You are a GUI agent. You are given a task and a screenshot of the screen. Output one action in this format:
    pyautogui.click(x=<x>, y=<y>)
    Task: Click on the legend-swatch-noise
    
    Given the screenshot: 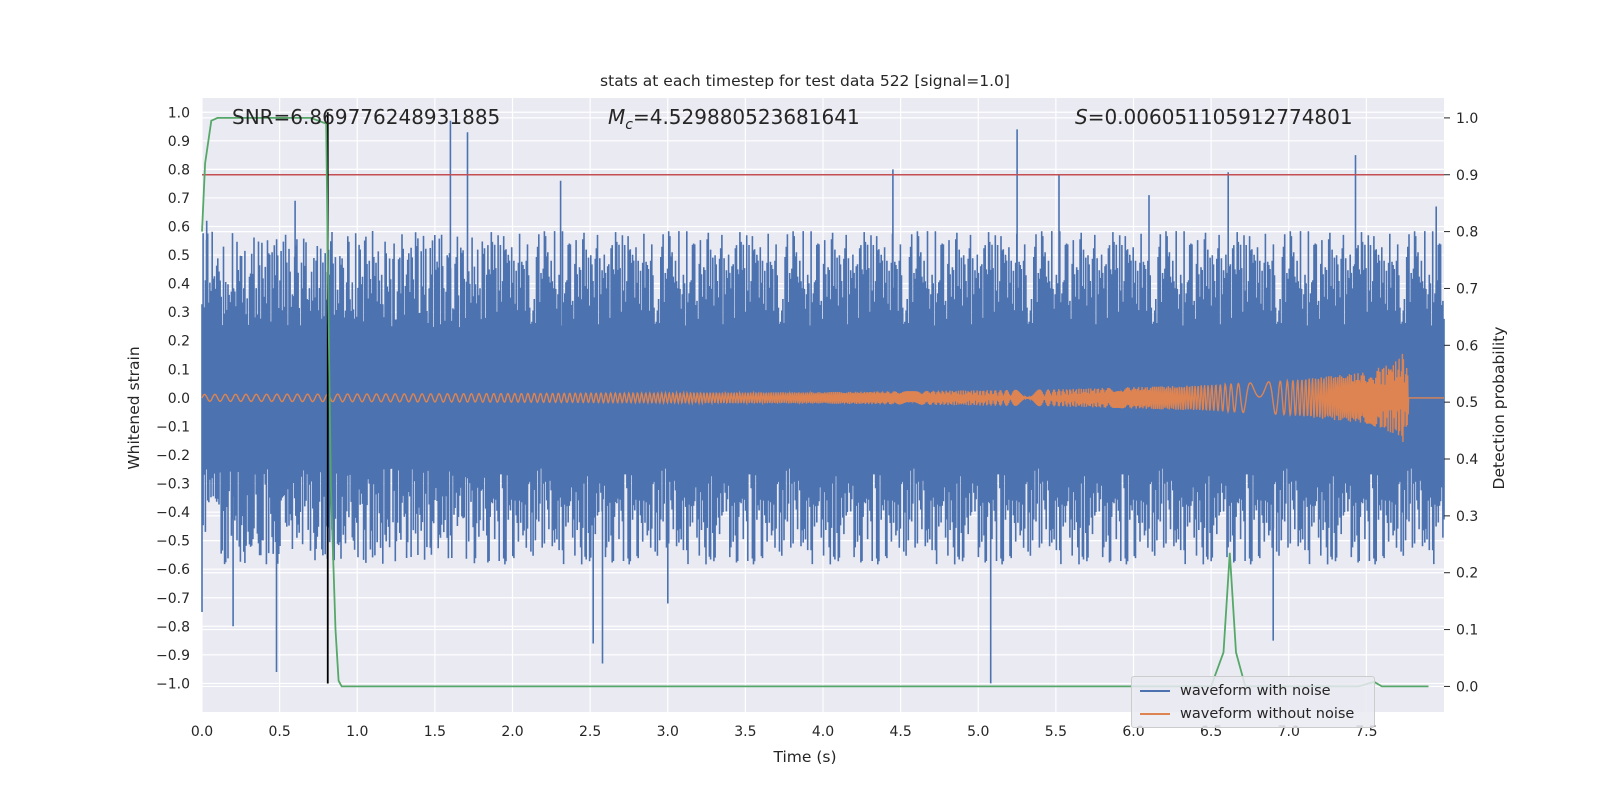 What is the action you would take?
    pyautogui.click(x=1155, y=691)
    